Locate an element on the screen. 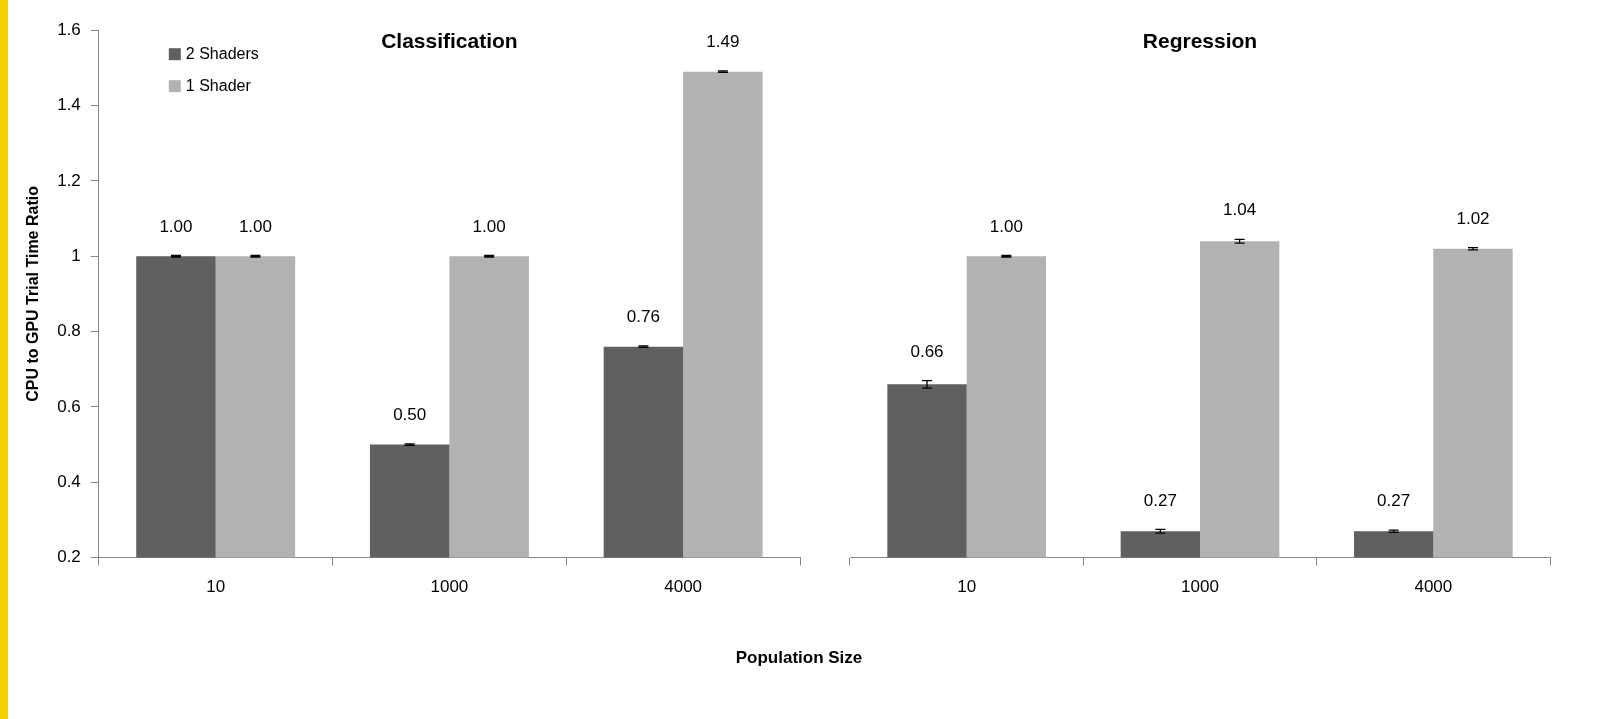 This screenshot has width=1598, height=719. data-label: 1.04 is located at coordinates (1240, 210).